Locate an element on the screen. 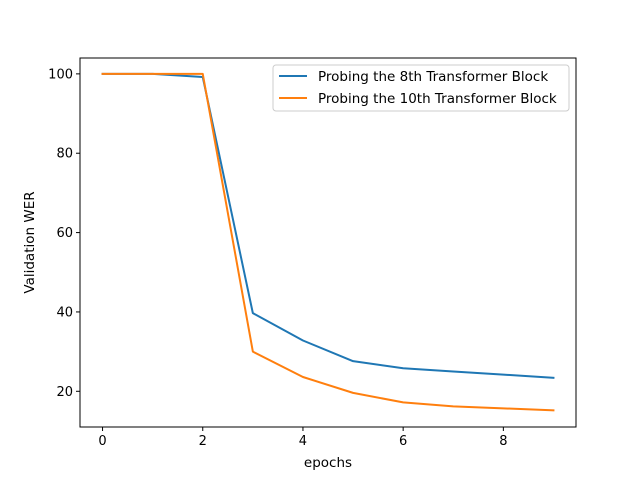 This screenshot has width=640, height=480. y-tick-label: 20 is located at coordinates (64, 392).